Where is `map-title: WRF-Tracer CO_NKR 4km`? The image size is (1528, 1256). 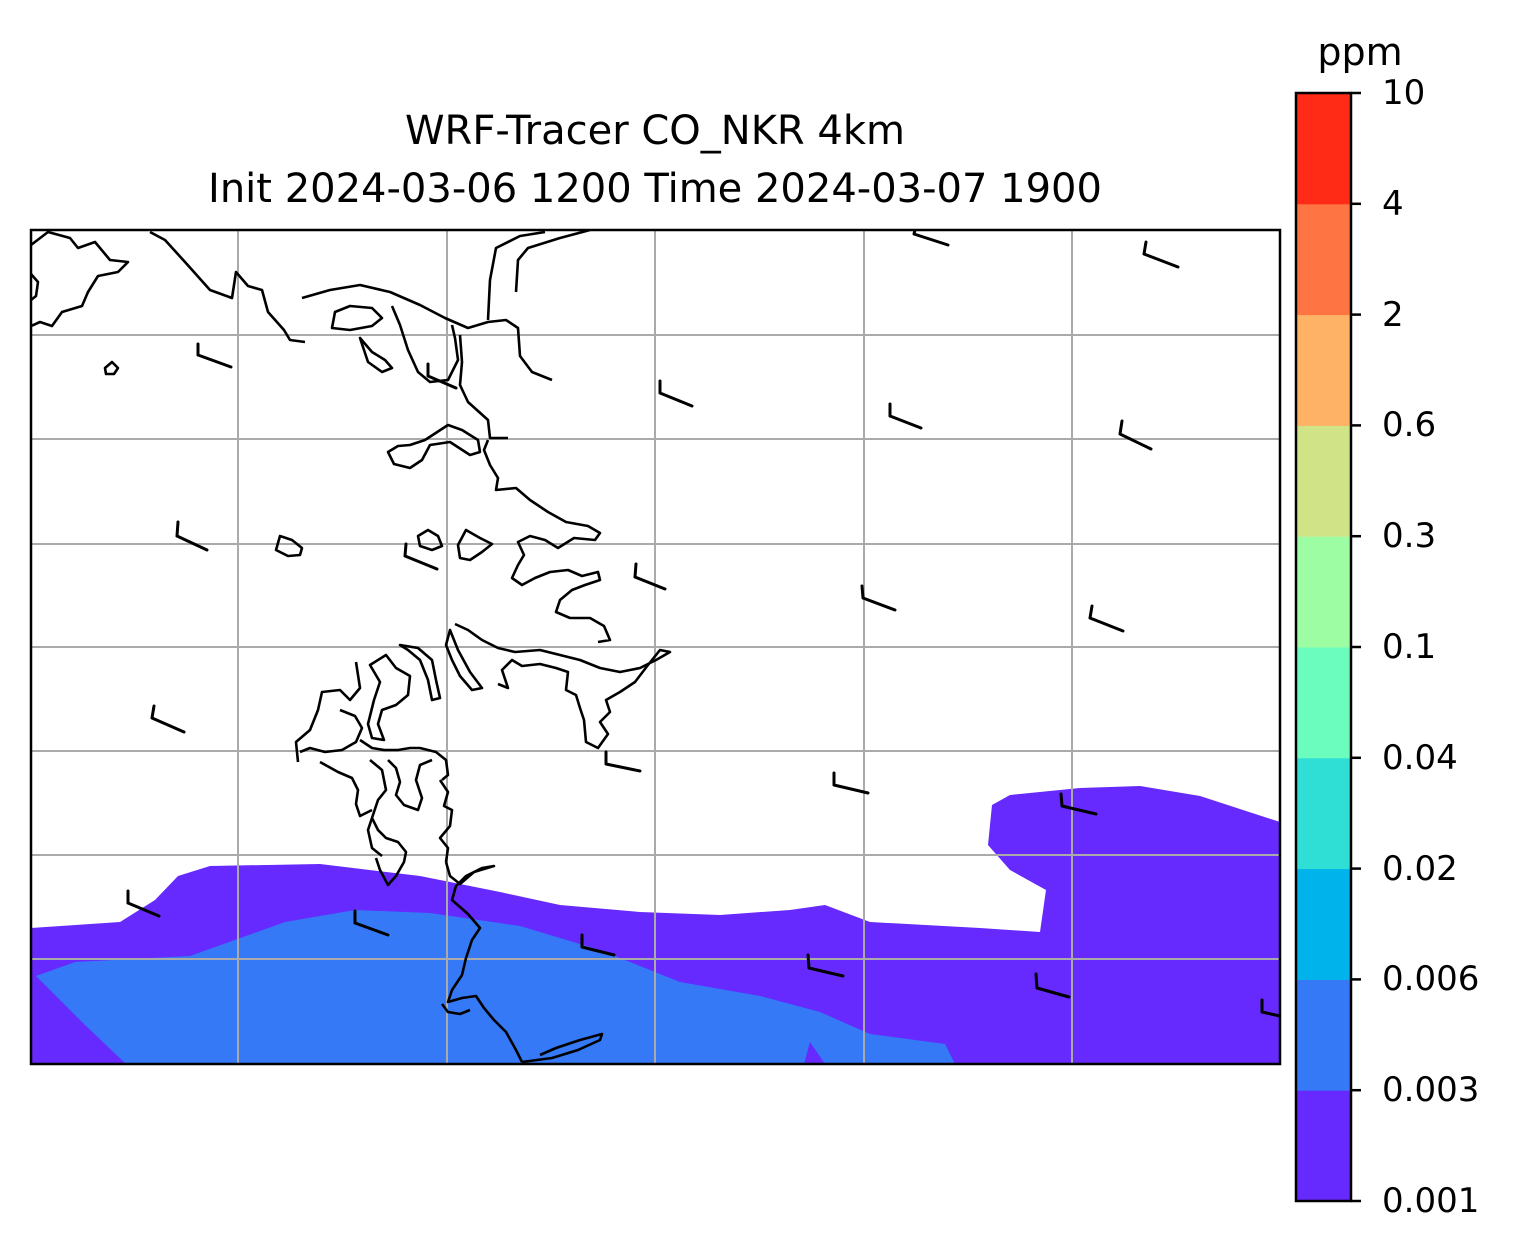 map-title: WRF-Tracer CO_NKR 4km is located at coordinates (655, 131).